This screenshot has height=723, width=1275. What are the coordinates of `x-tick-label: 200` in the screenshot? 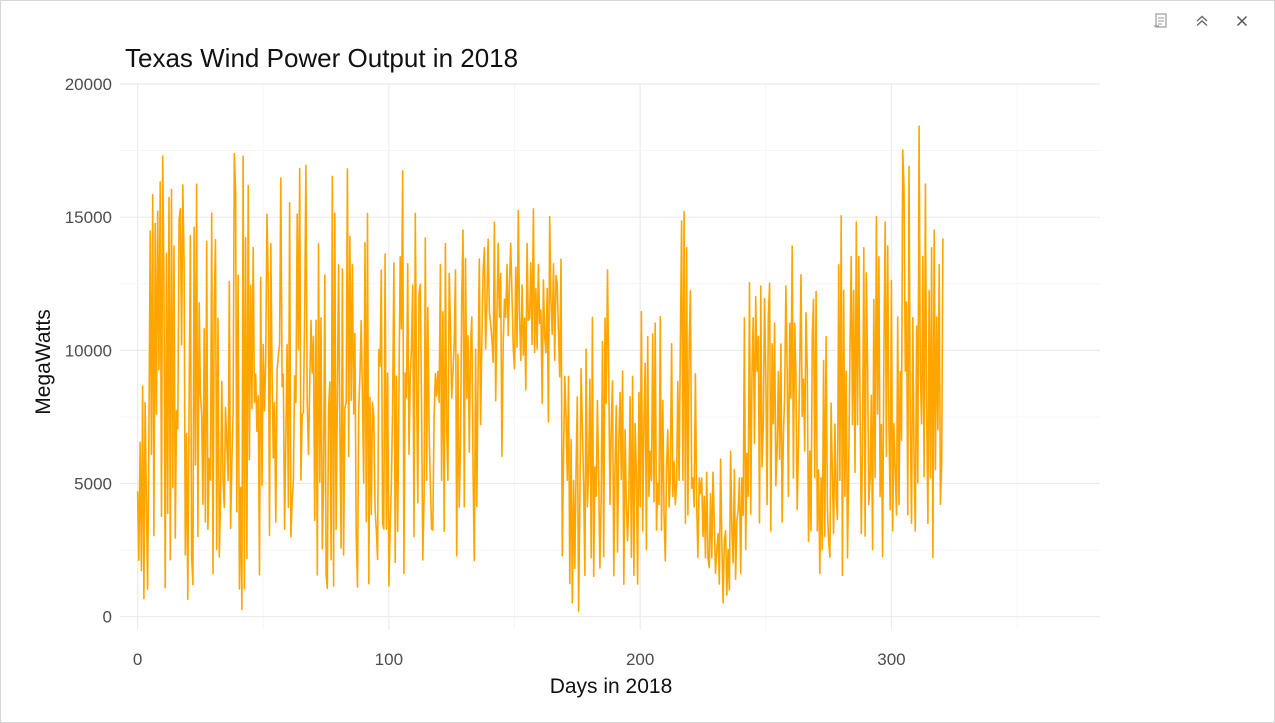 It's located at (640, 659).